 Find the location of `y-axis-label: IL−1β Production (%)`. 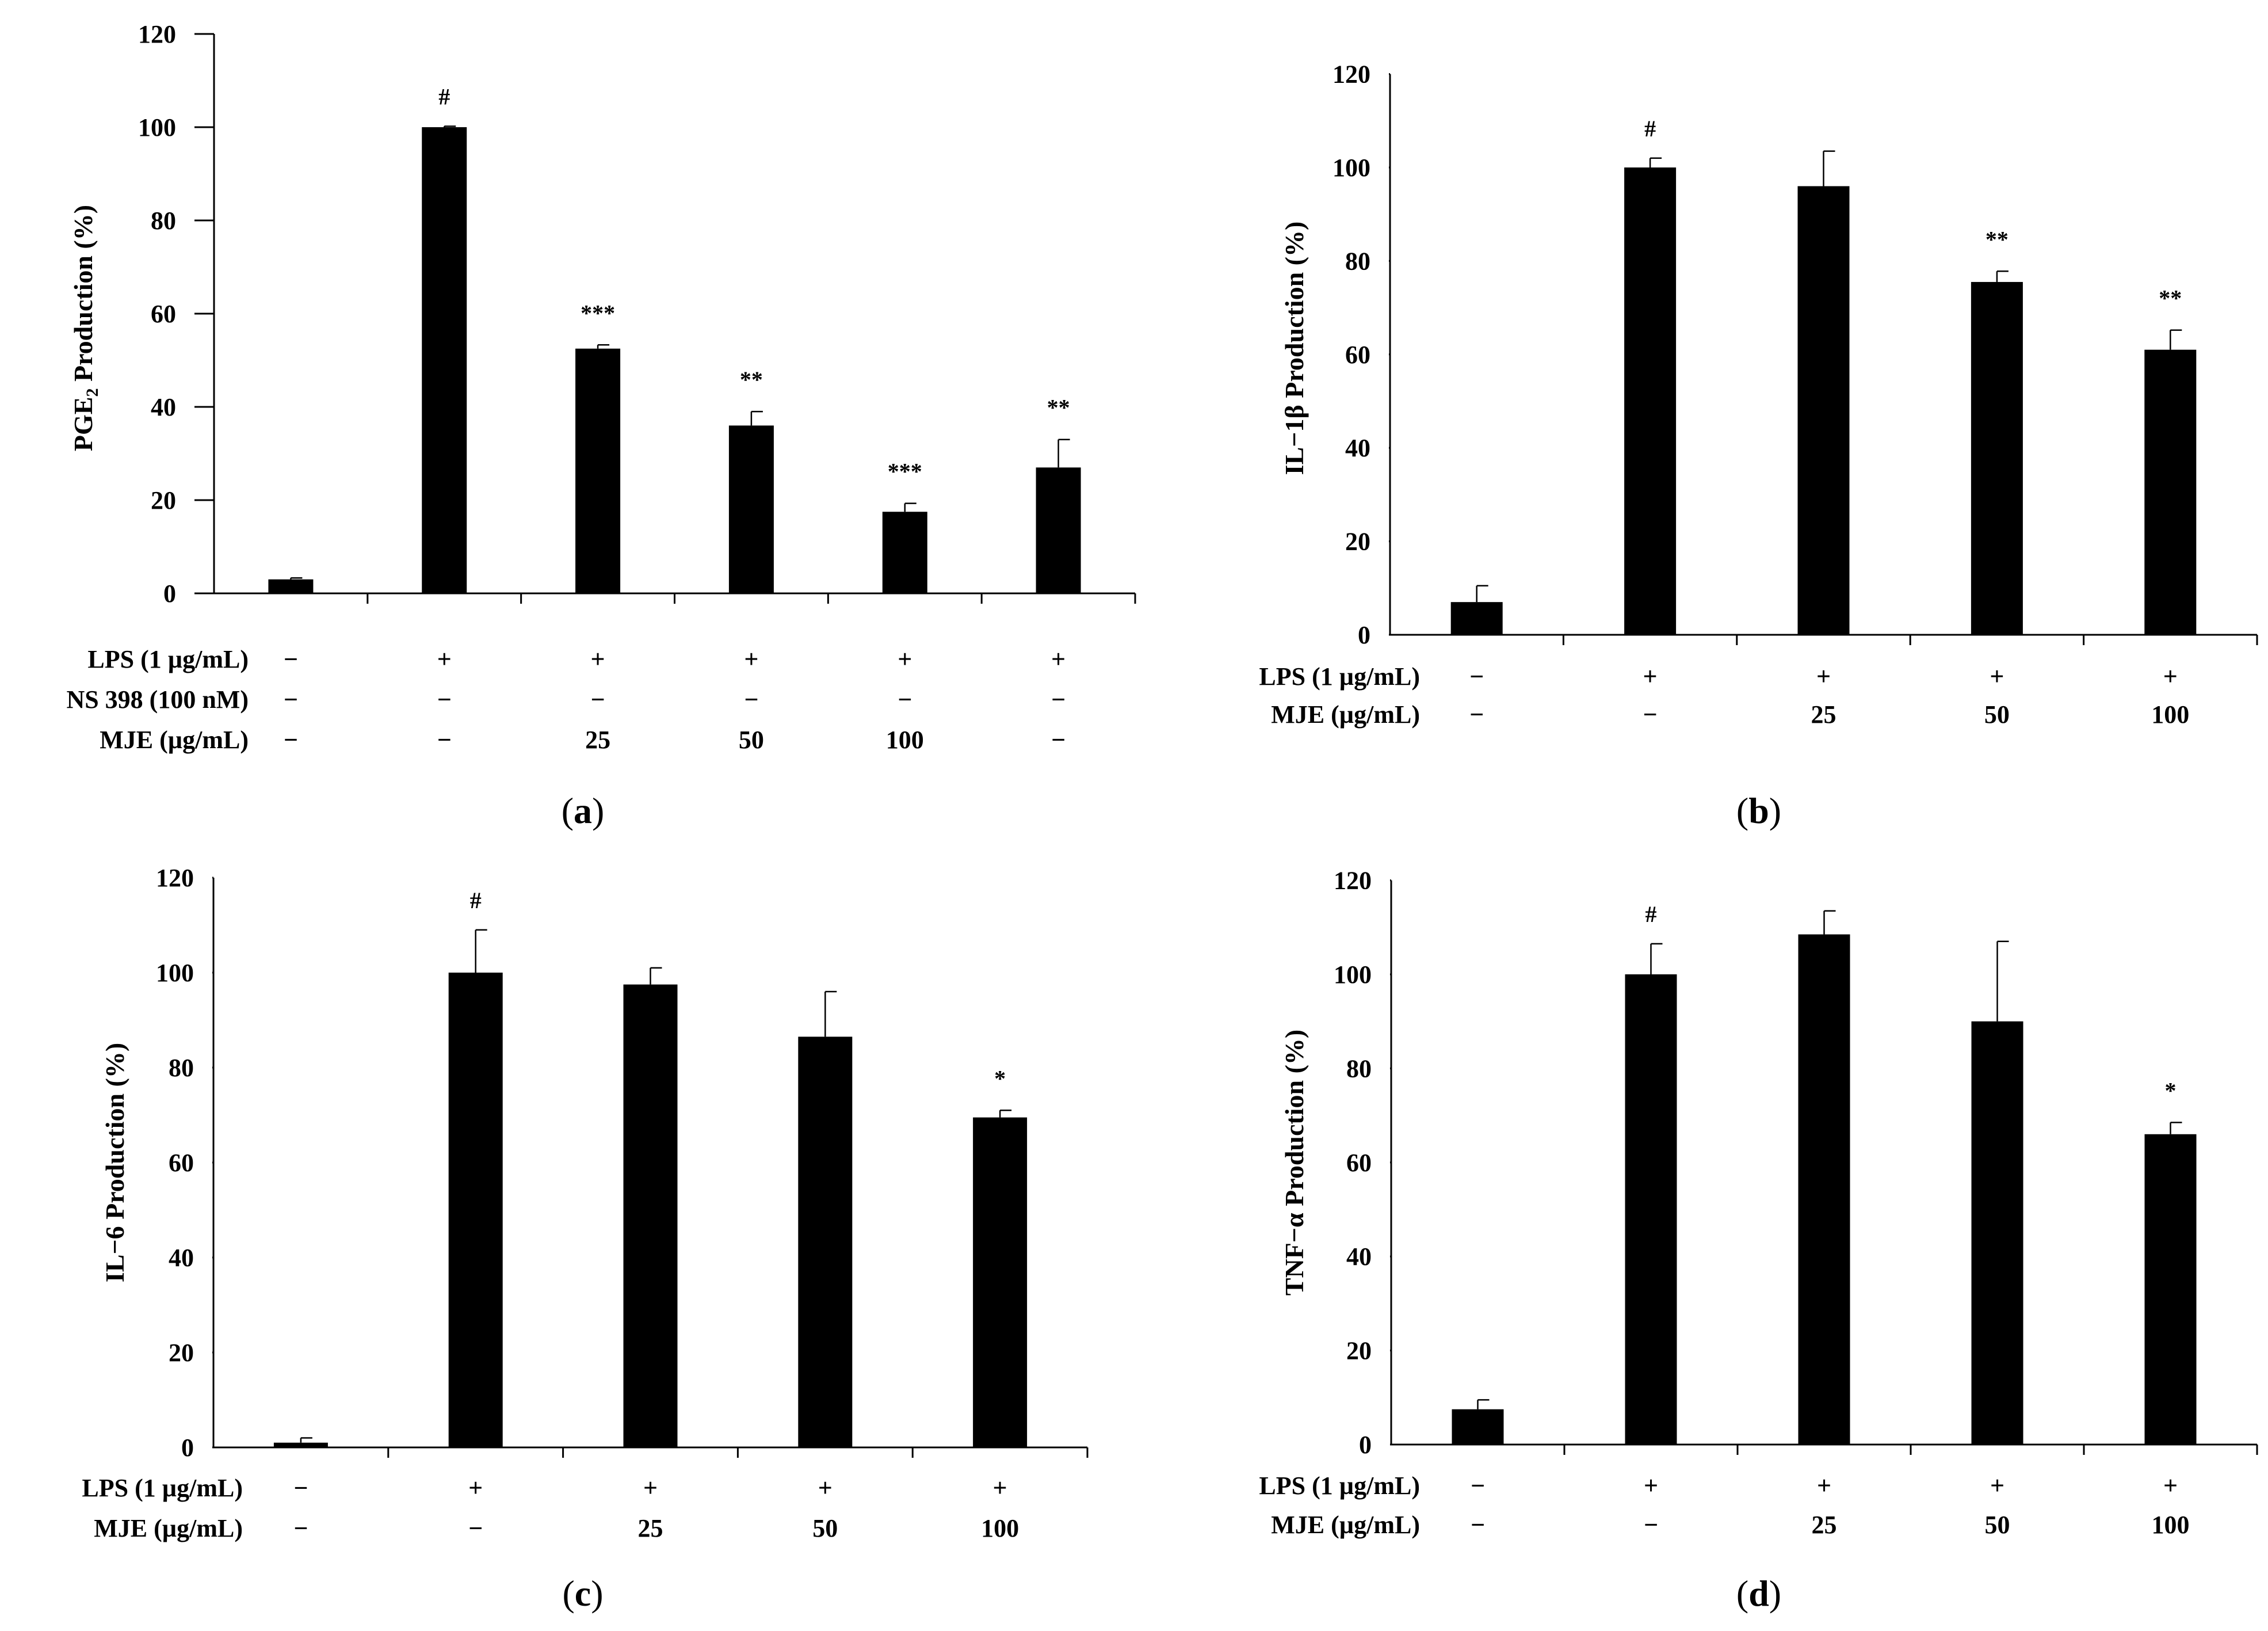

y-axis-label: IL−1β Production (%) is located at coordinates (1294, 348).